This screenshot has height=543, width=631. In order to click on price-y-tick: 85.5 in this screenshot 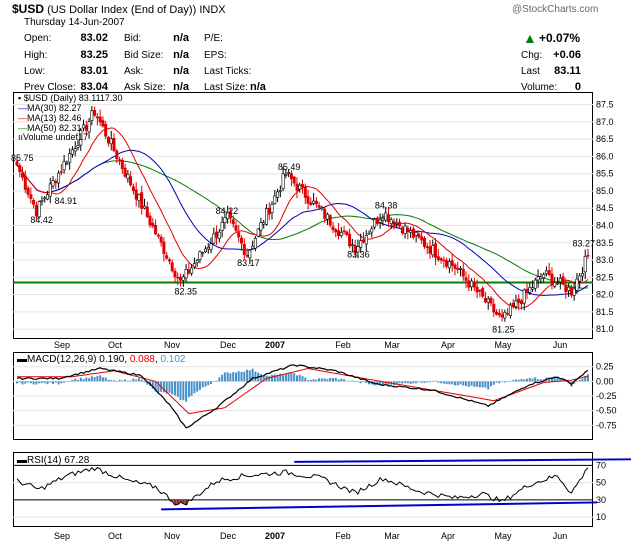, I will do `click(605, 174)`.